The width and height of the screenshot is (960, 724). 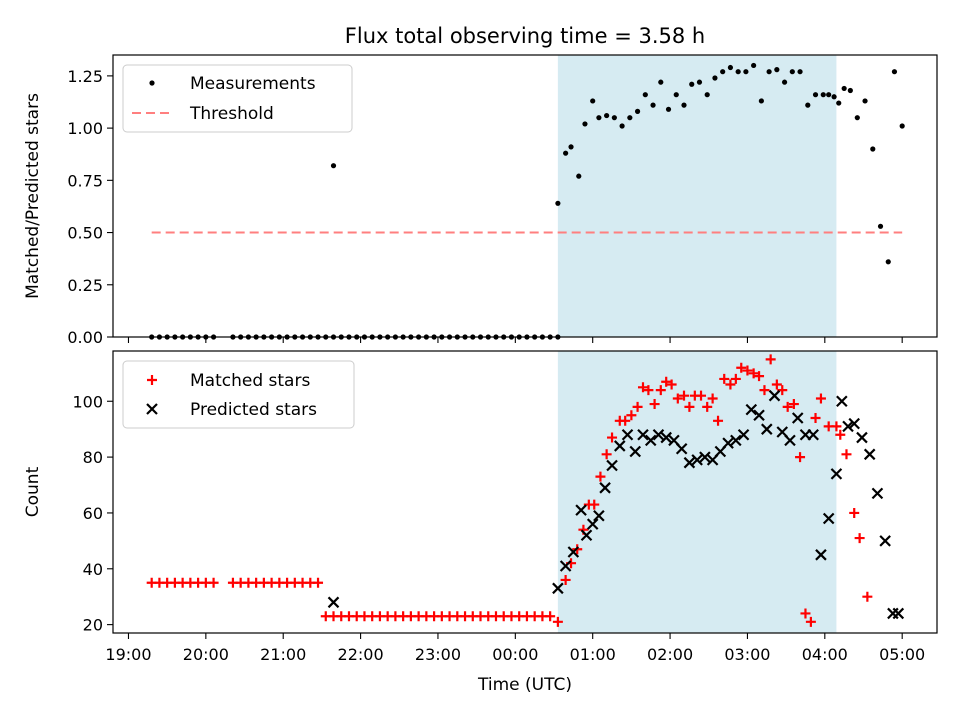 I want to click on y-tick-label: 0.75, so click(x=85, y=180).